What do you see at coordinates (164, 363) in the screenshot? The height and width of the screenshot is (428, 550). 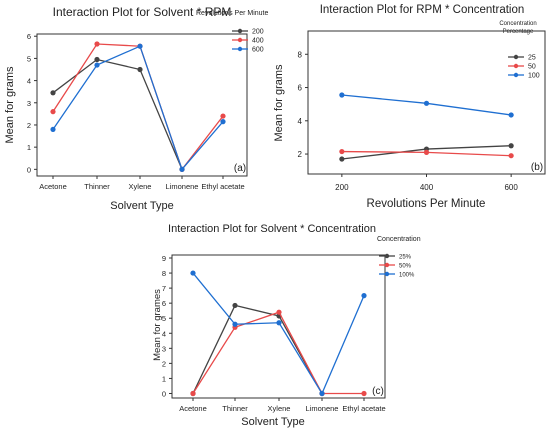 I see `panel-c-y-tick-label: 2` at bounding box center [164, 363].